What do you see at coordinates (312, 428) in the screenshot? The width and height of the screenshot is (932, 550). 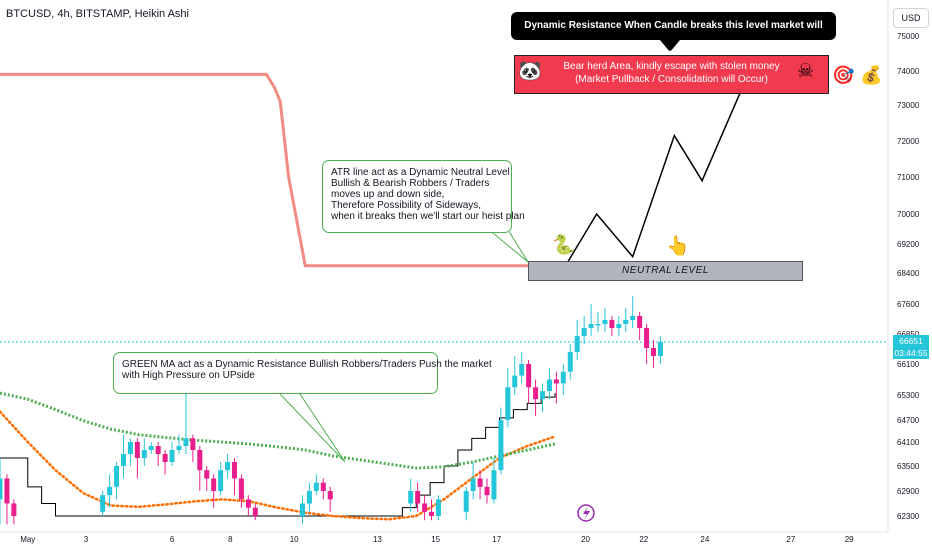 I see `ma-note-pointer` at bounding box center [312, 428].